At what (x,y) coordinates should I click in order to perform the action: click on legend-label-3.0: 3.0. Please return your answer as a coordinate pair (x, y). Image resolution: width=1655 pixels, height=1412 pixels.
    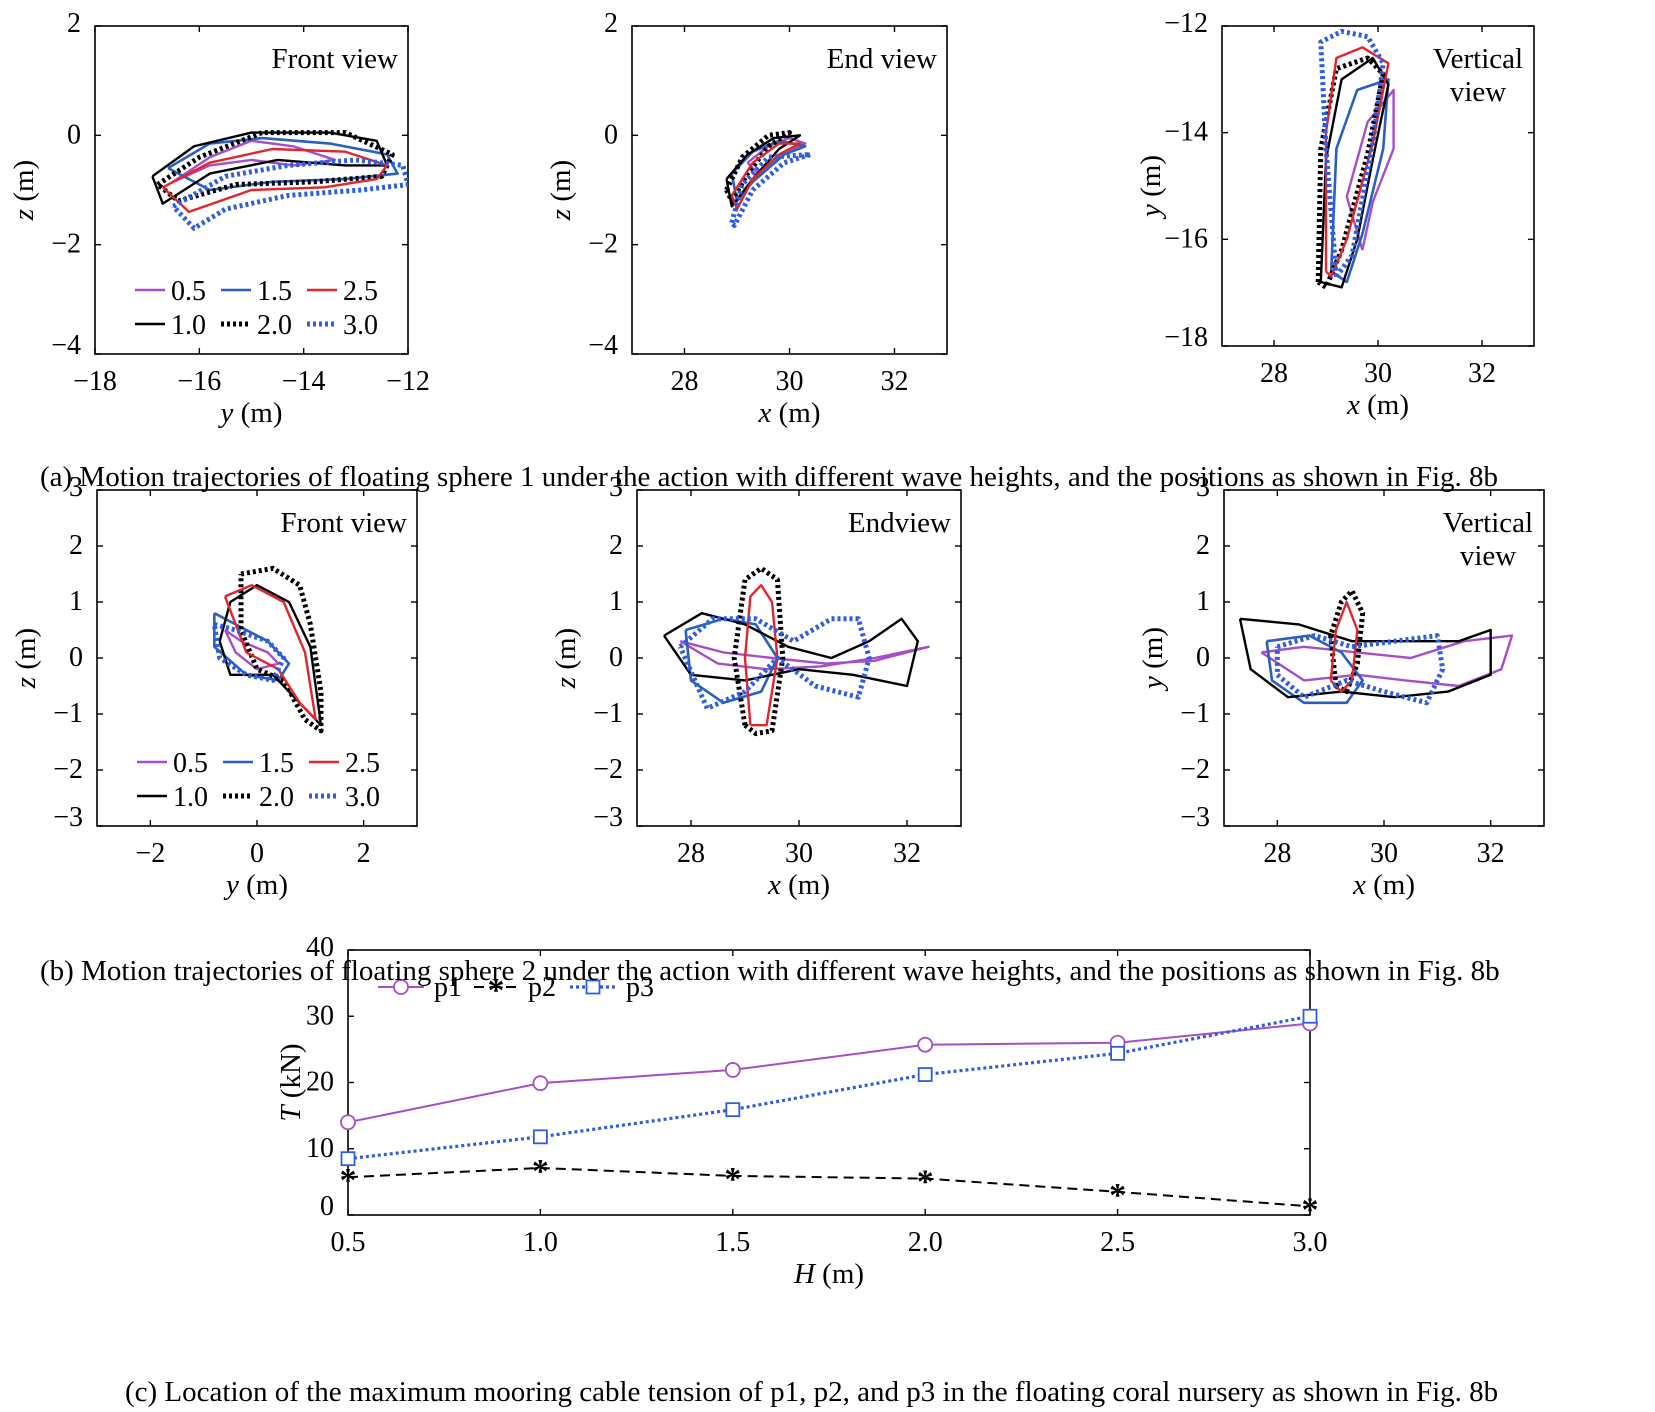
    Looking at the image, I should click on (362, 797).